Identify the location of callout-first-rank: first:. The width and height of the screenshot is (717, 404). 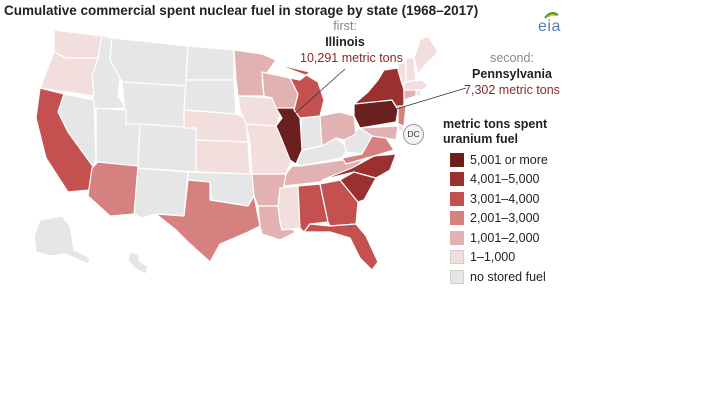
(345, 26).